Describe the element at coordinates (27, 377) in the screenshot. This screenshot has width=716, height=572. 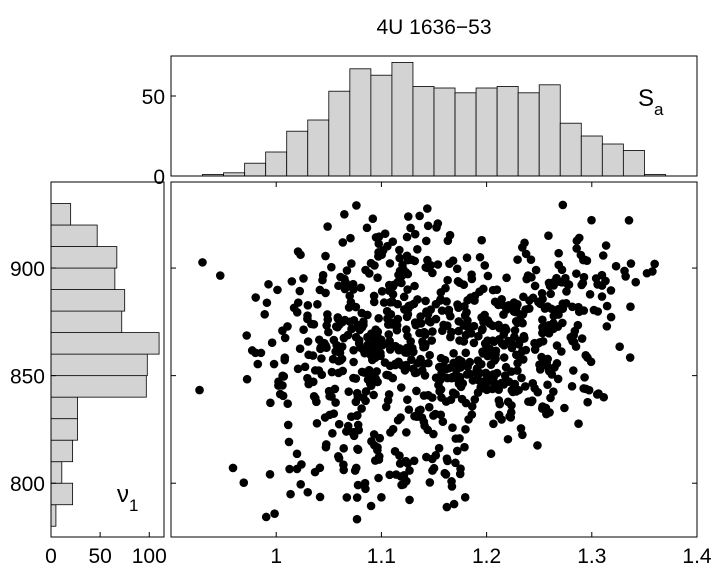
I see `left-ytick-label: 850` at that location.